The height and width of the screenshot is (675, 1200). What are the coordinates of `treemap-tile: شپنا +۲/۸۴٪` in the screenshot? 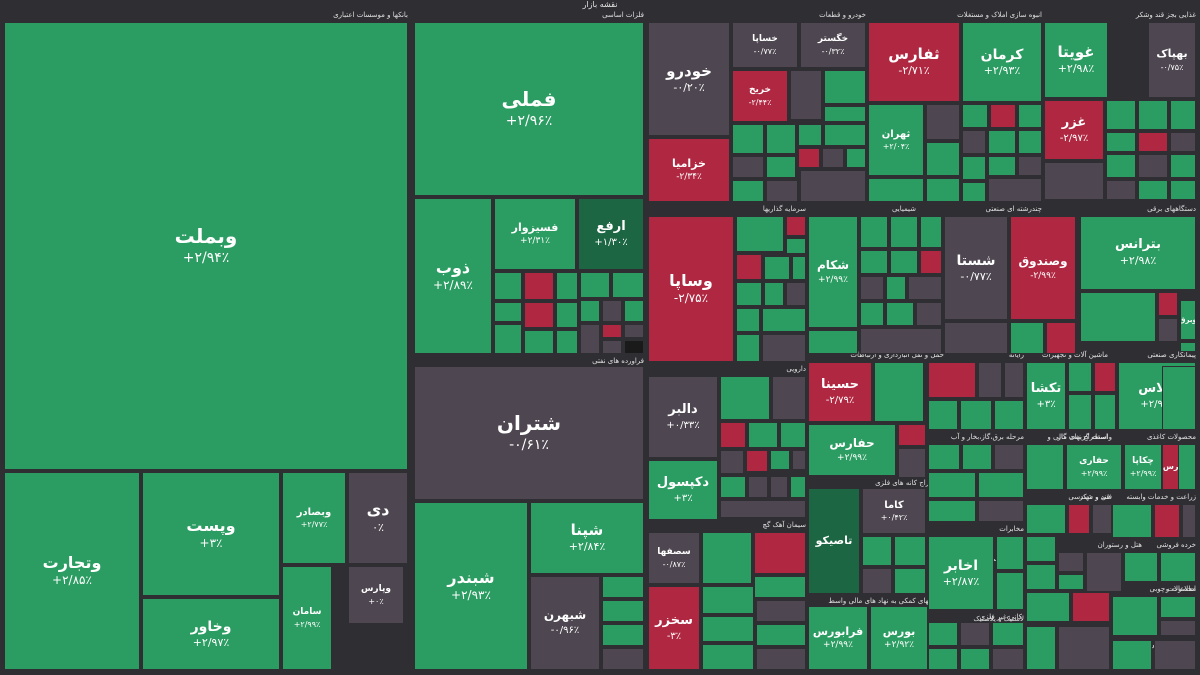 It's located at (587, 538).